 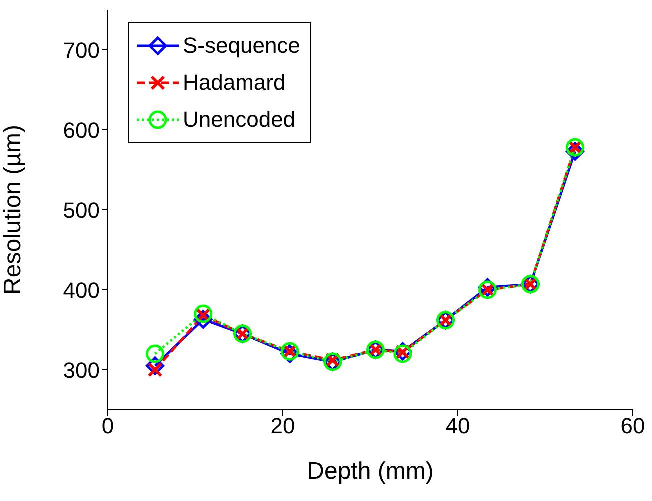 I want to click on x-axis-title: Depth (mm), so click(x=370, y=471).